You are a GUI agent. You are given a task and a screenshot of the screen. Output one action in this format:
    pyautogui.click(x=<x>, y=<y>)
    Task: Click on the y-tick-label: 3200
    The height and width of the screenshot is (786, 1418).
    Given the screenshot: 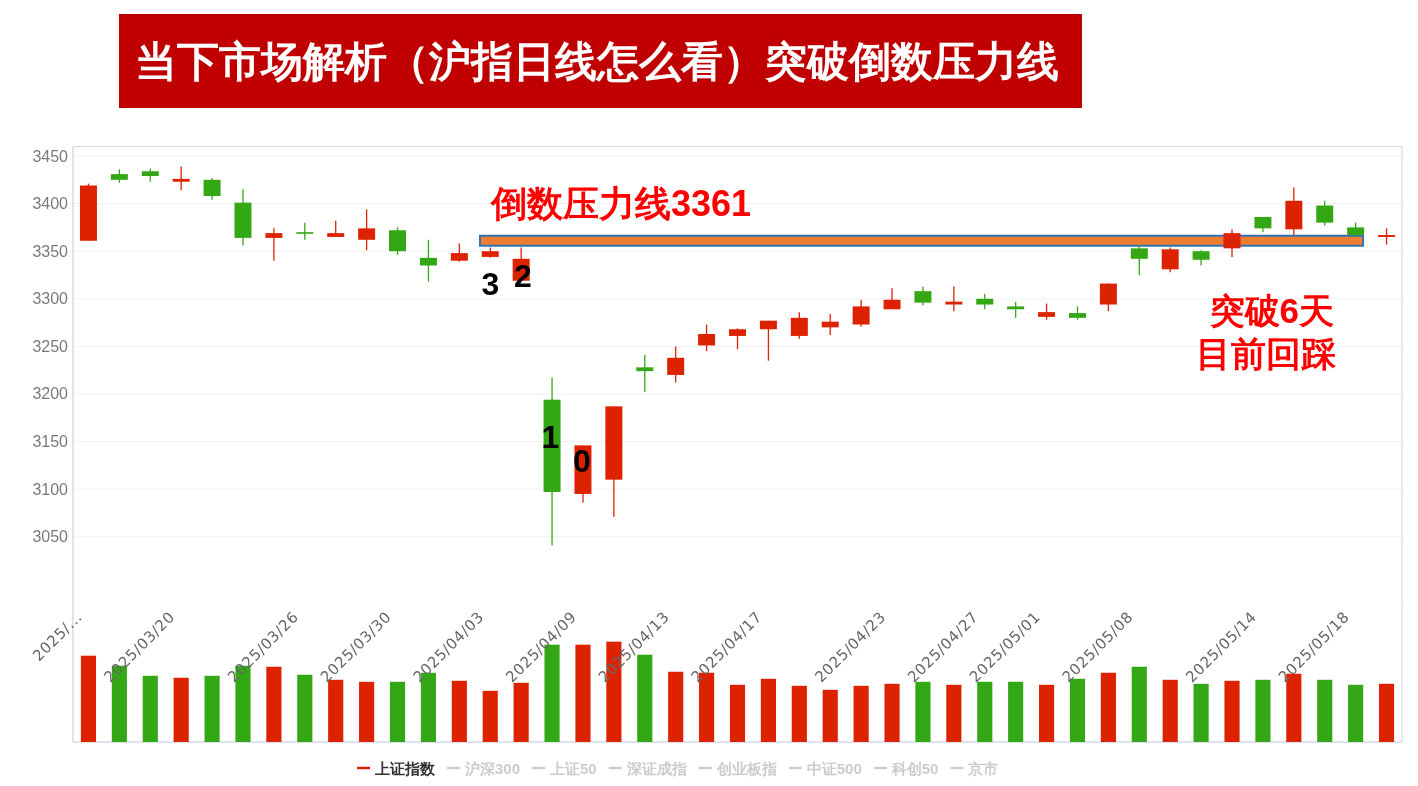 What is the action you would take?
    pyautogui.click(x=50, y=394)
    